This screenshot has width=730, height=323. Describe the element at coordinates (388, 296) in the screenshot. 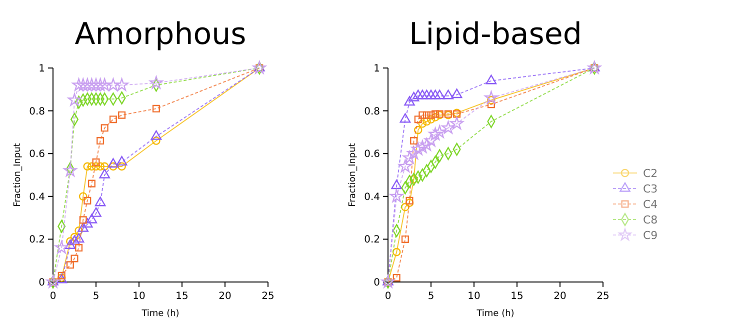

I see `x-tick-label: 0` at that location.